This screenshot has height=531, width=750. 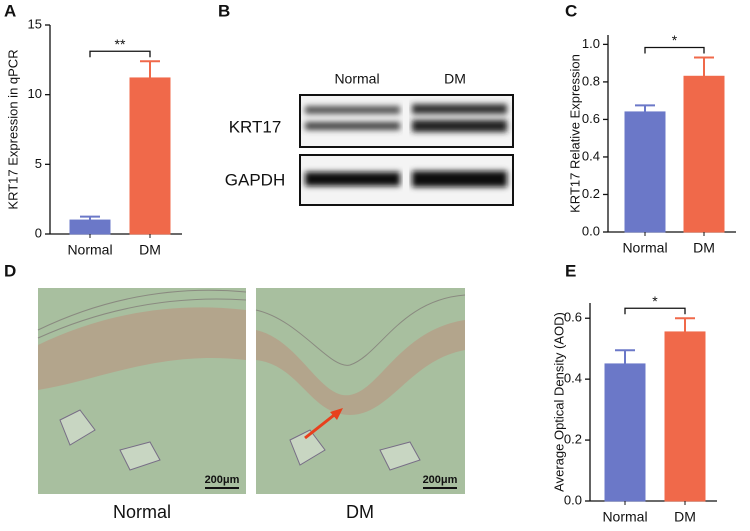 What do you see at coordinates (255, 126) in the screenshot?
I see `band-label: KRT17` at bounding box center [255, 126].